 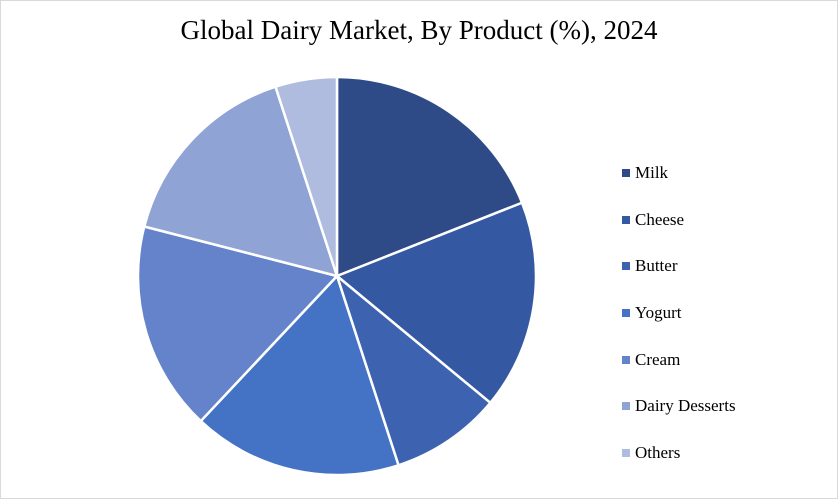 I want to click on legend-label-cream: Cream, so click(x=658, y=359).